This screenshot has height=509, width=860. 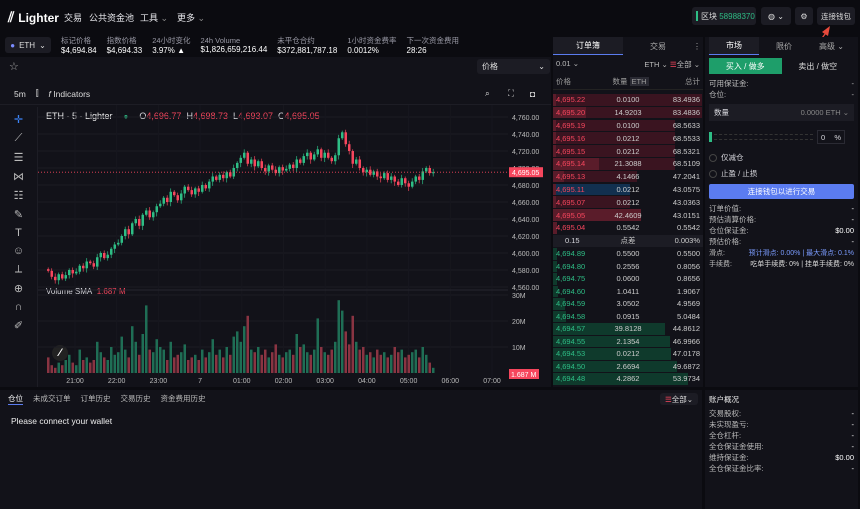 I want to click on tab-orderbook: 订单簿, so click(x=588, y=46).